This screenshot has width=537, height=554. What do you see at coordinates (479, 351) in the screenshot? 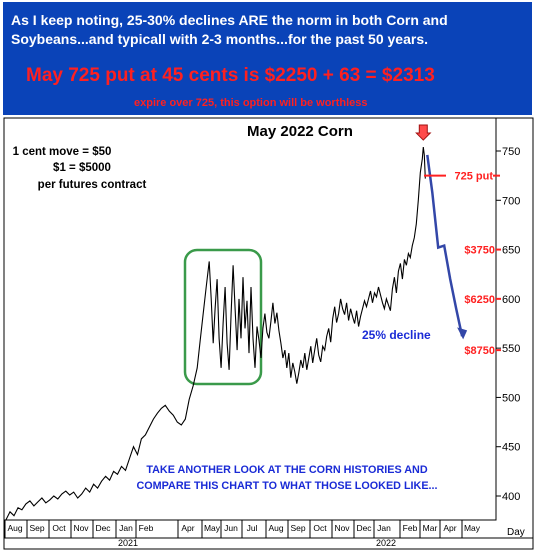
I see `price-label: $8750` at bounding box center [479, 351].